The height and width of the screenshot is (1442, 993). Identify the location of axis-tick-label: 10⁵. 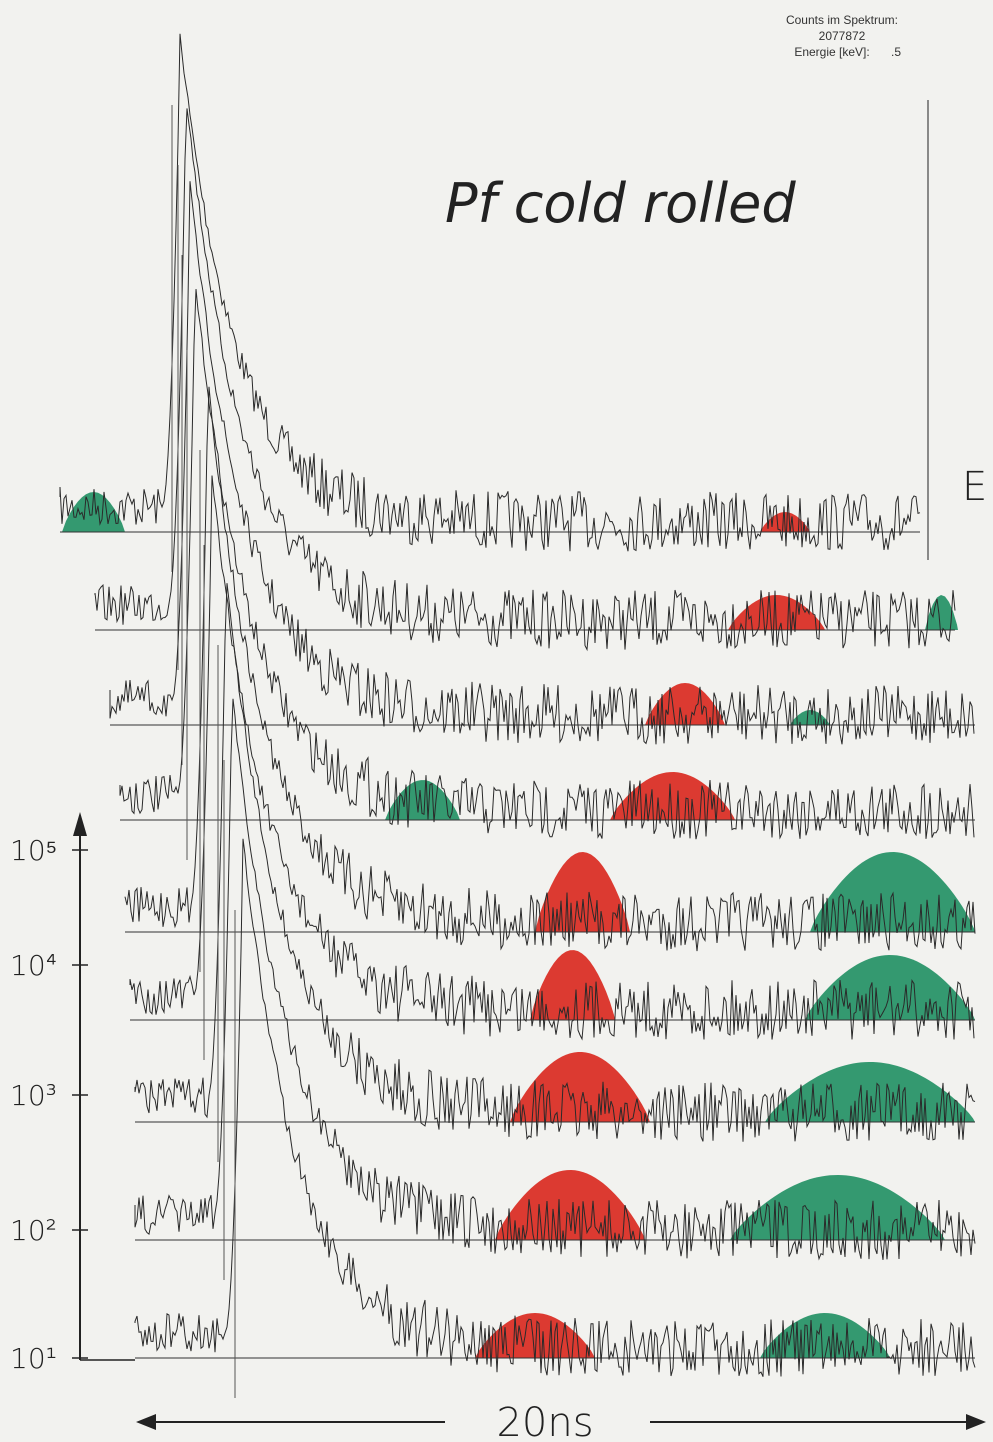
(33, 850).